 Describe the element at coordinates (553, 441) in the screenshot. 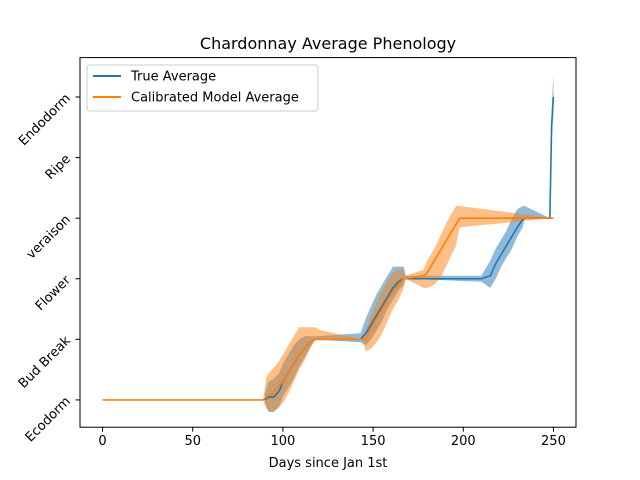

I see `x-tick-label: 250` at that location.